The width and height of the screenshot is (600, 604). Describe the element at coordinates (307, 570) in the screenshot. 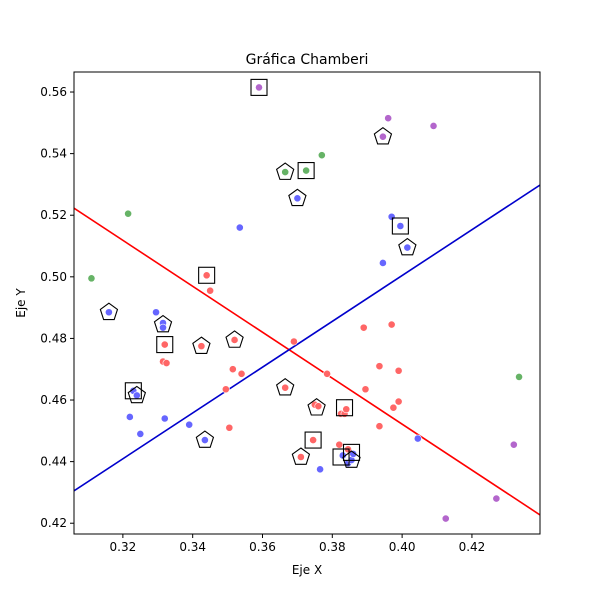

I see `x-axis-label: Eje X` at that location.